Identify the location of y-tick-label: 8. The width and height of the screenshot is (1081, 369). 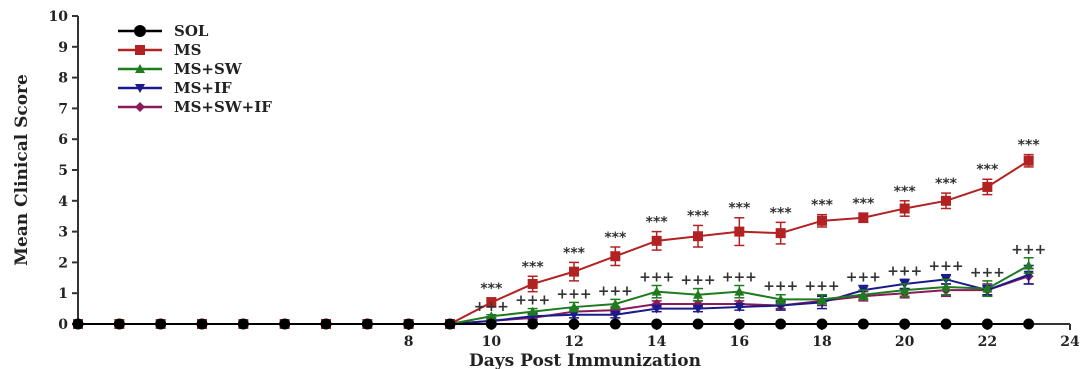
(63, 79).